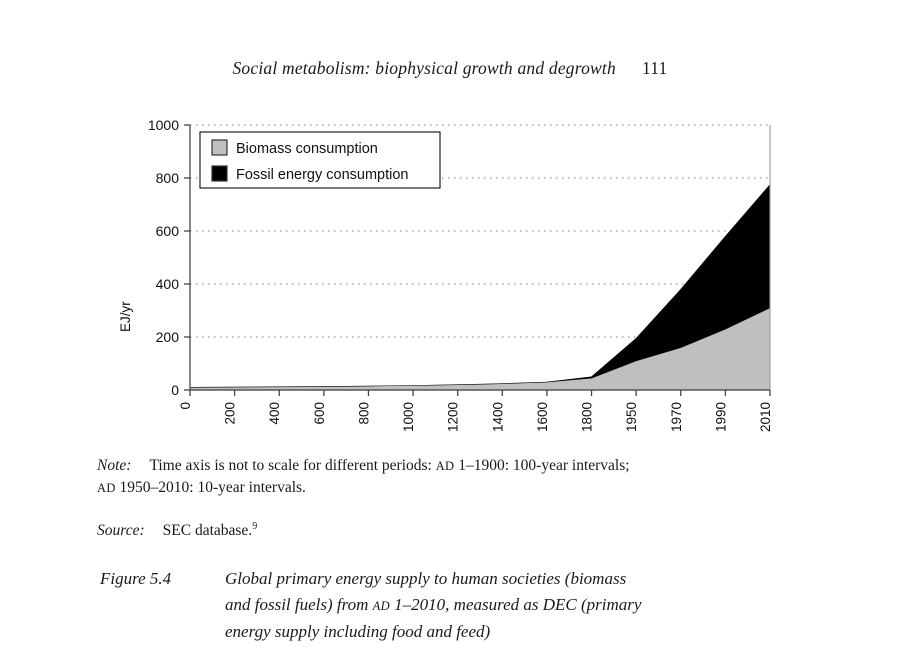  I want to click on note-line-2: AD 1950–2010: 10-year intervals., so click(452, 488).